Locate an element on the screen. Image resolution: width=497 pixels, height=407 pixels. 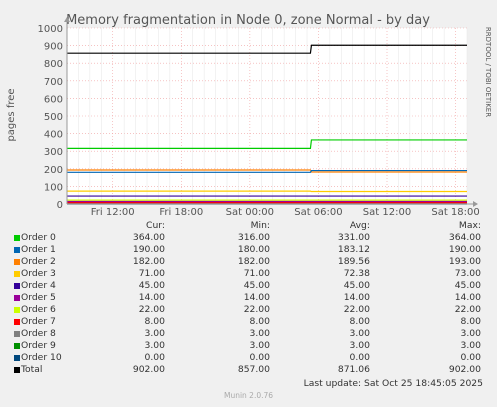
y-tick-label: 800 is located at coordinates (53, 64).